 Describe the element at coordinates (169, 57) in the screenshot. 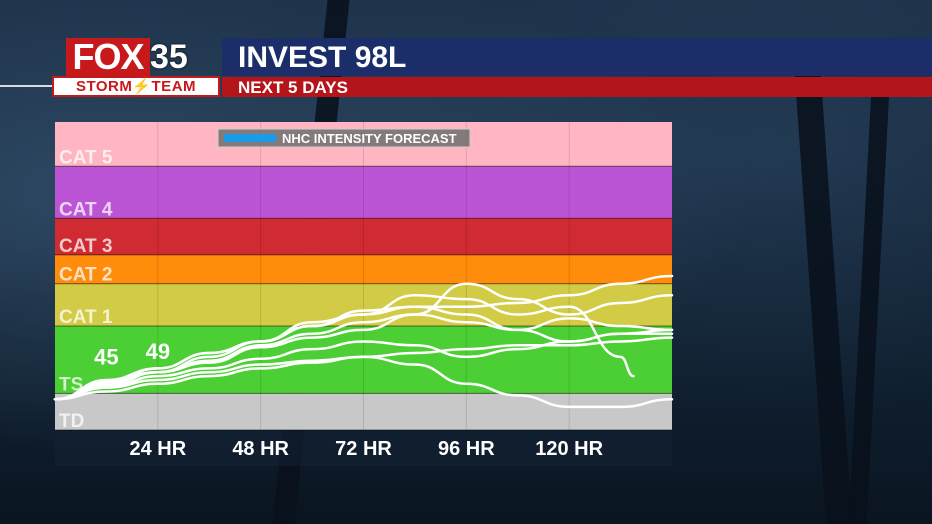

I see `fox-logo-number: 35` at that location.